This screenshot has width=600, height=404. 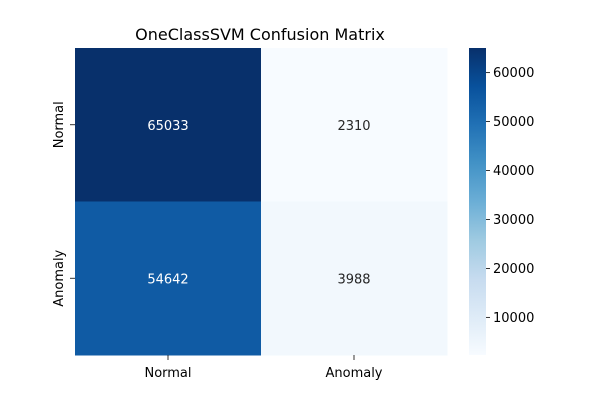 What do you see at coordinates (513, 318) in the screenshot?
I see `colorbar-tick-label: 10000` at bounding box center [513, 318].